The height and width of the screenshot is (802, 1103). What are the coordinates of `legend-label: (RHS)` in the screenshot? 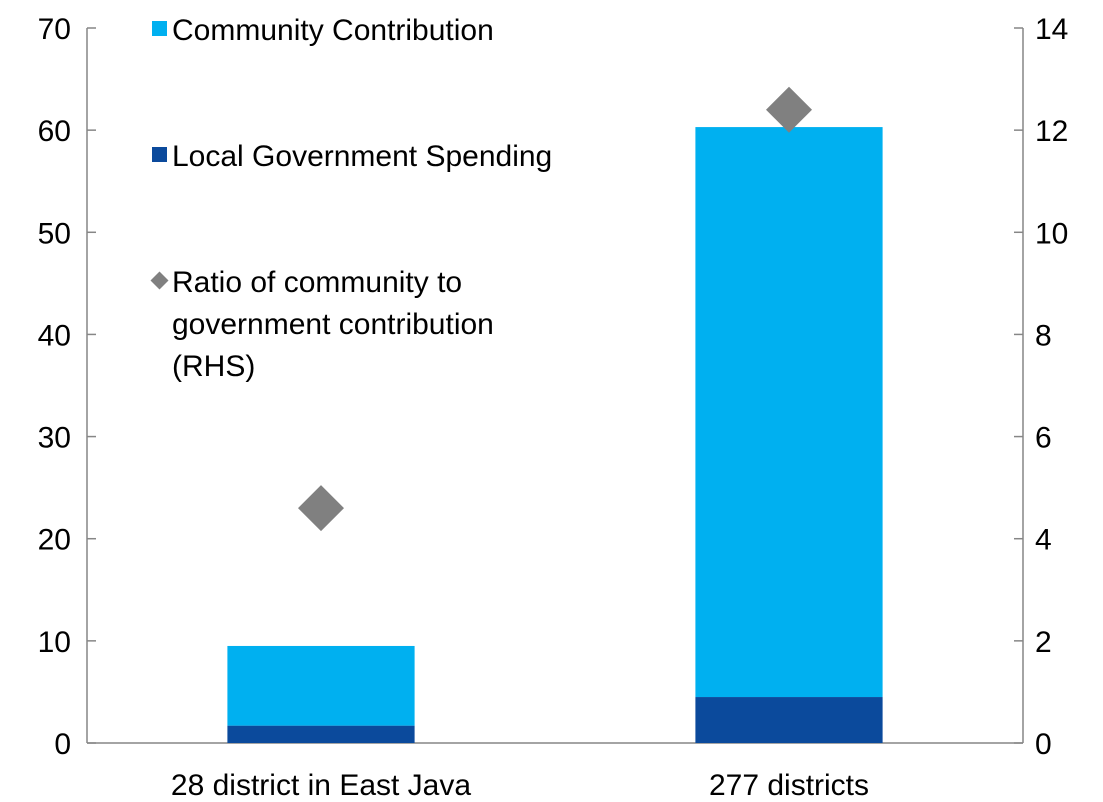 It's located at (213, 366).